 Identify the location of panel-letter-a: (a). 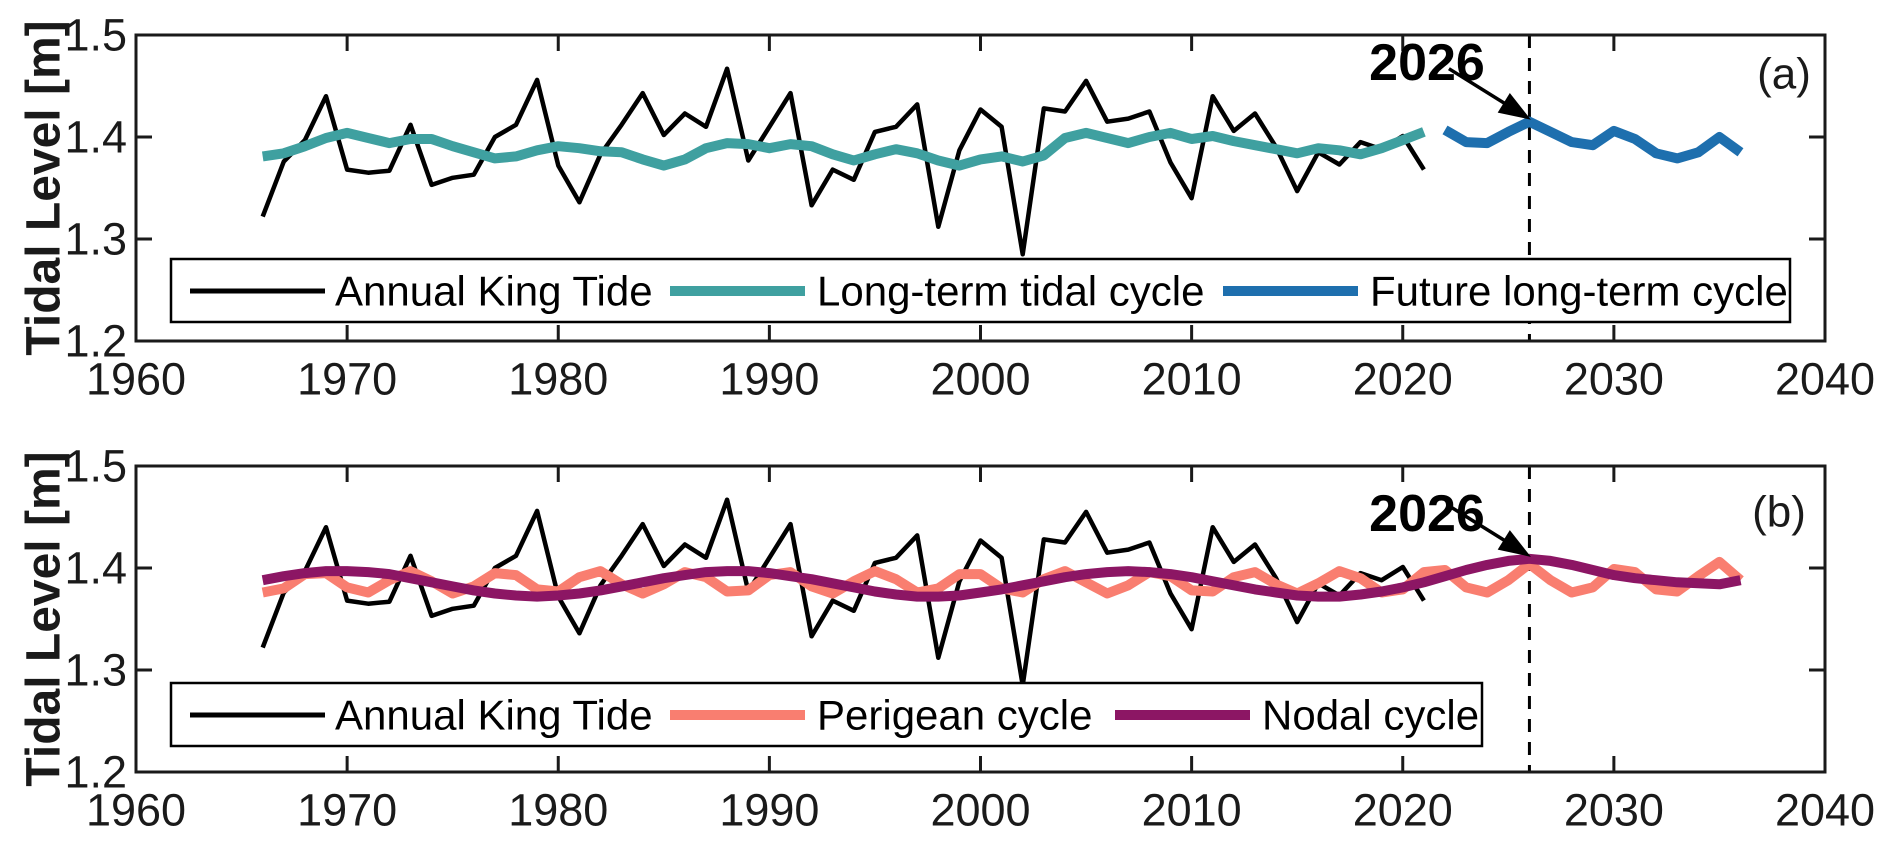
(1784, 74).